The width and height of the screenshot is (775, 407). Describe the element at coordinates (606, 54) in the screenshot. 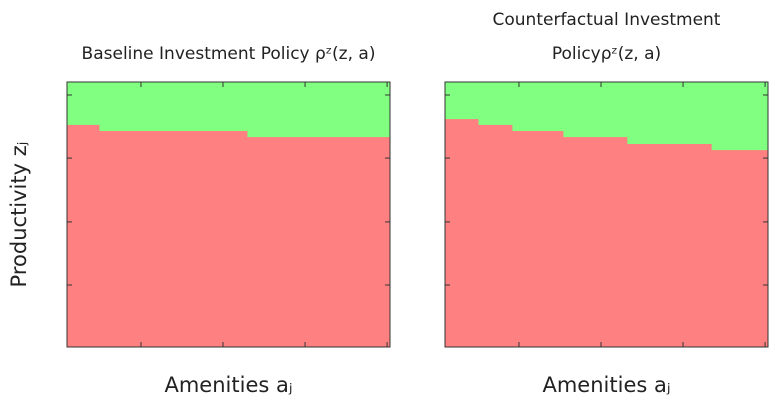

I see `chart-title: Policyρᶻ(z, a)` at that location.